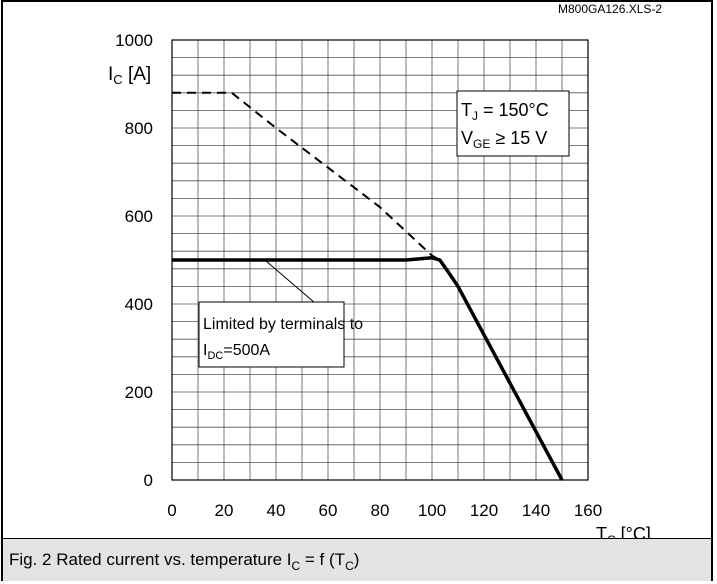 This screenshot has width=717, height=584. What do you see at coordinates (484, 510) in the screenshot?
I see `x-tick-label: 120` at bounding box center [484, 510].